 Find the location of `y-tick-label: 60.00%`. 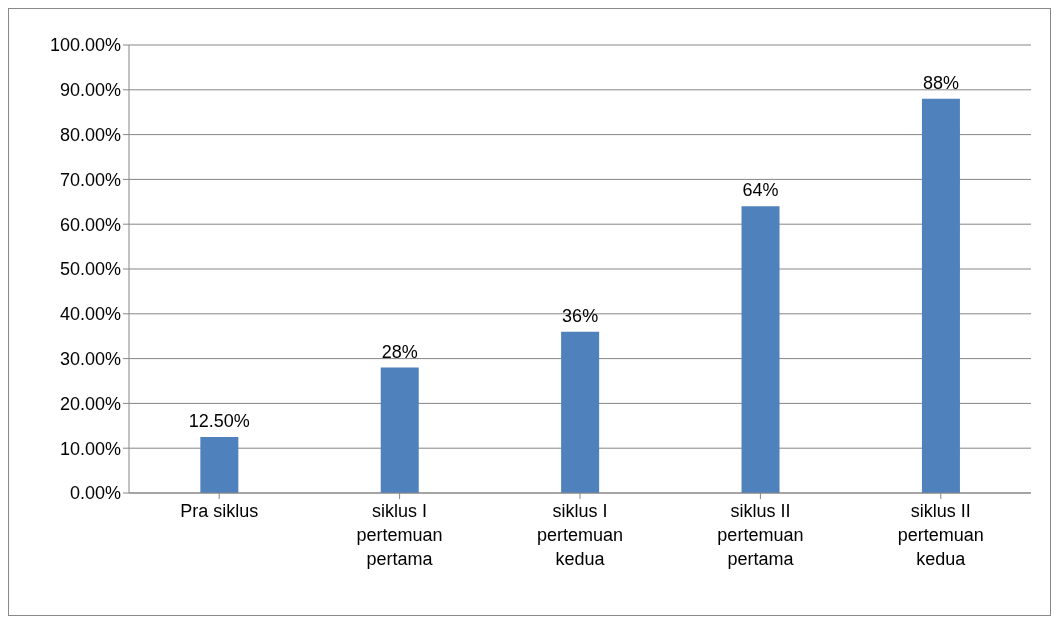

y-tick-label: 60.00% is located at coordinates (90, 224).